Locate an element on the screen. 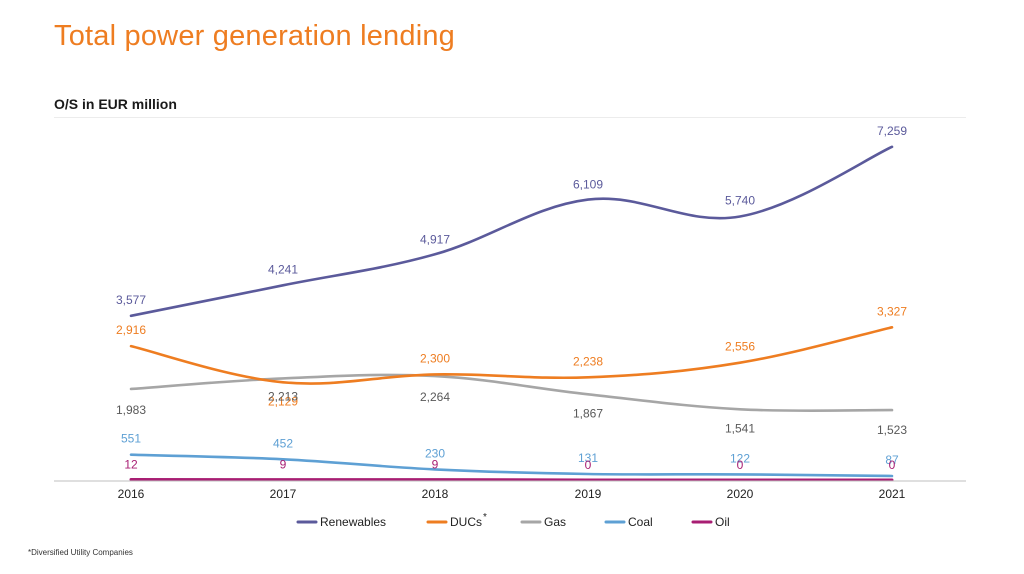 This screenshot has width=1024, height=574. series-line-ducs is located at coordinates (511, 355).